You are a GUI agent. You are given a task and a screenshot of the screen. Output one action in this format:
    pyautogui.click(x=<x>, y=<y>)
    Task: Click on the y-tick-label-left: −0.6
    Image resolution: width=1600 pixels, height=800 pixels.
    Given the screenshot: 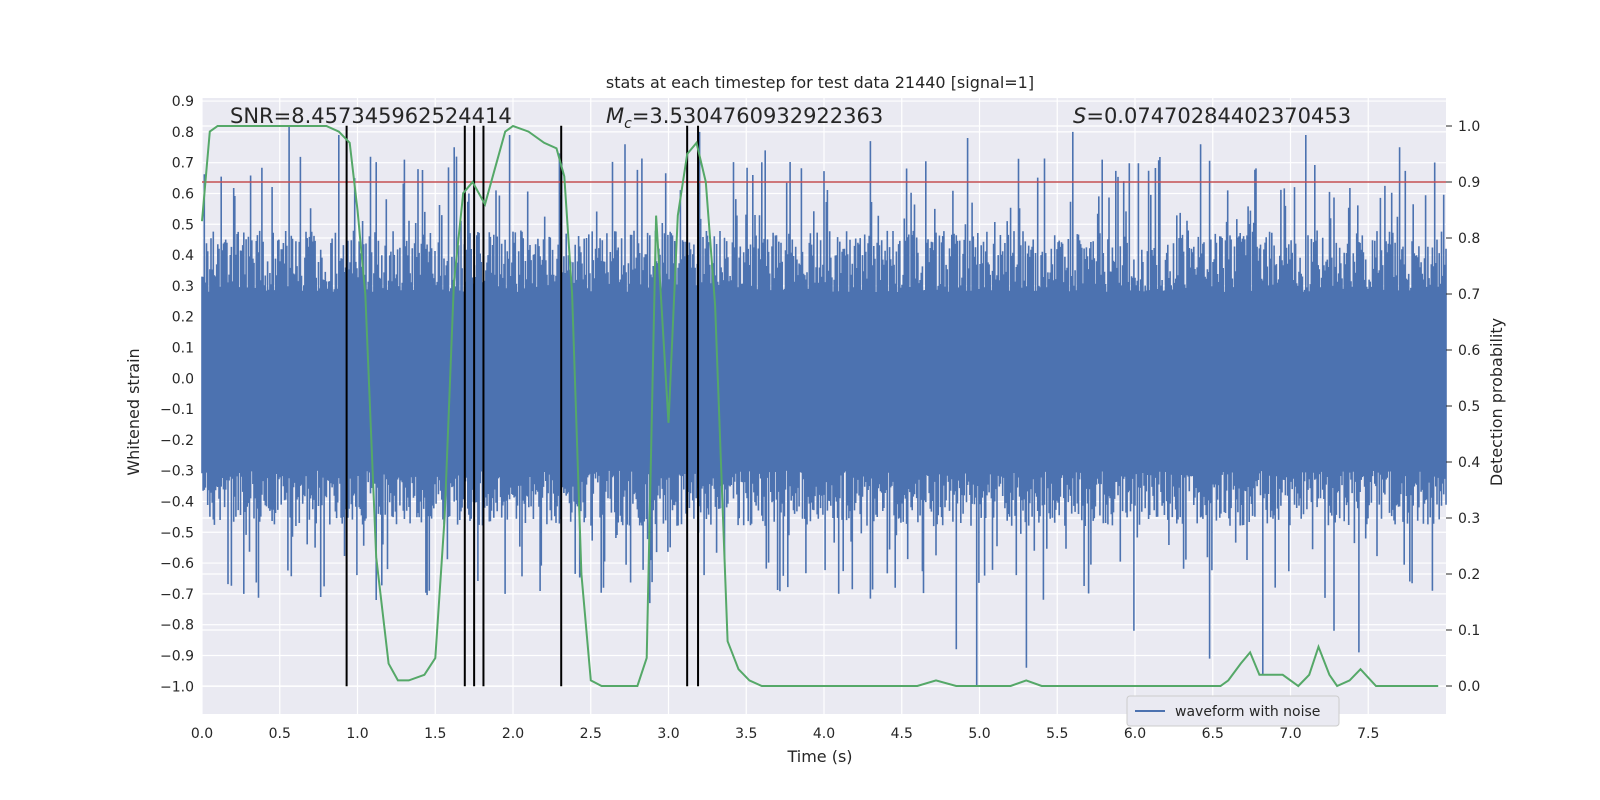 What is the action you would take?
    pyautogui.click(x=177, y=564)
    